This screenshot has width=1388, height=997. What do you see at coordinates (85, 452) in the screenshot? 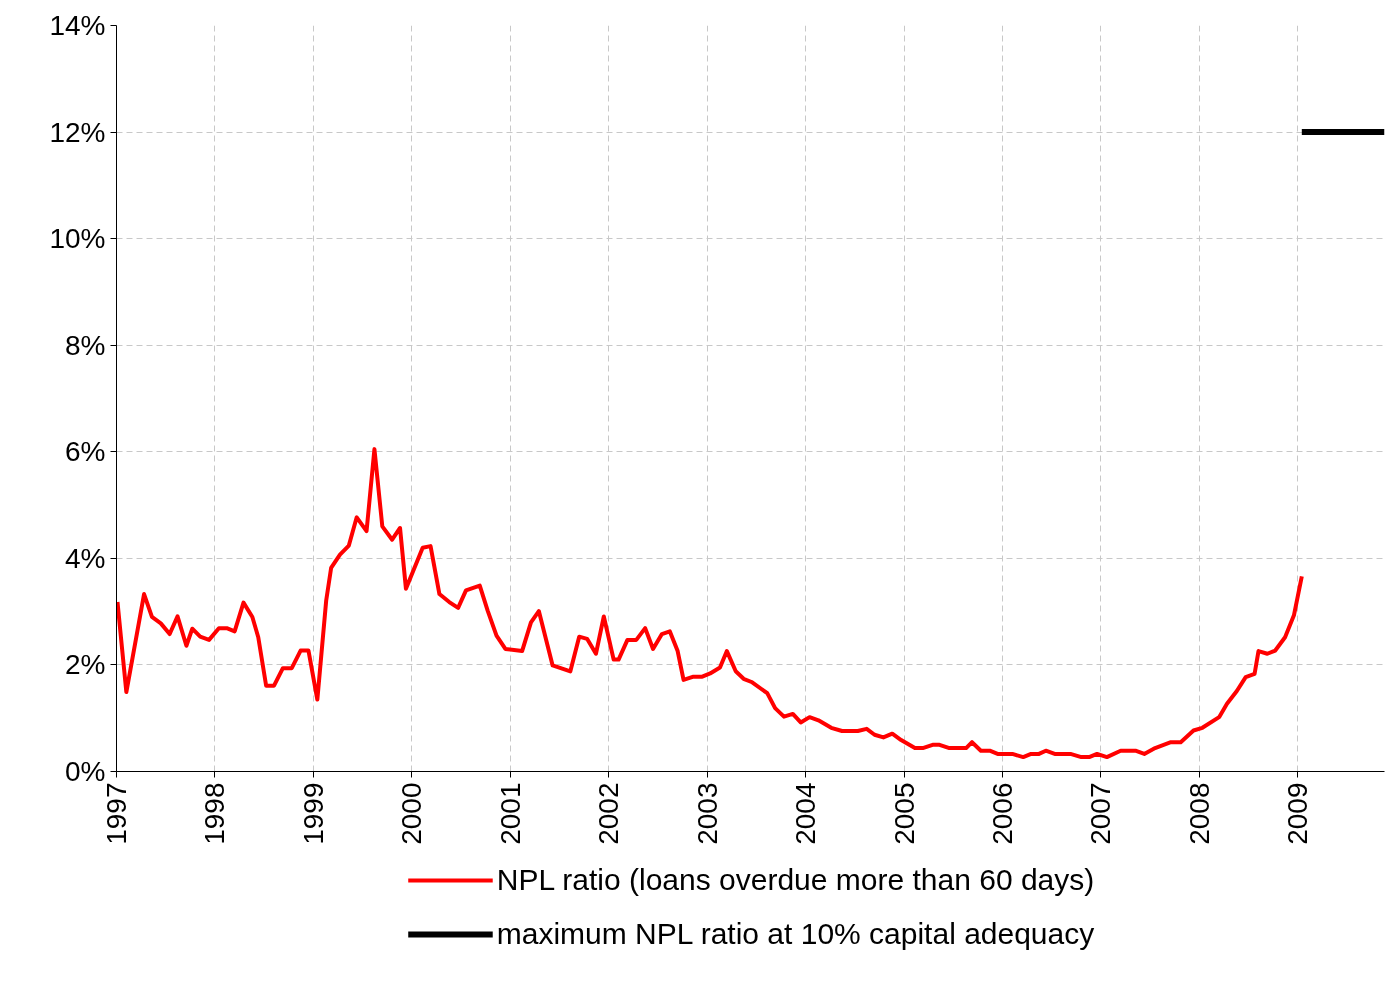
I see `y-tick-label: 6%` at bounding box center [85, 452].